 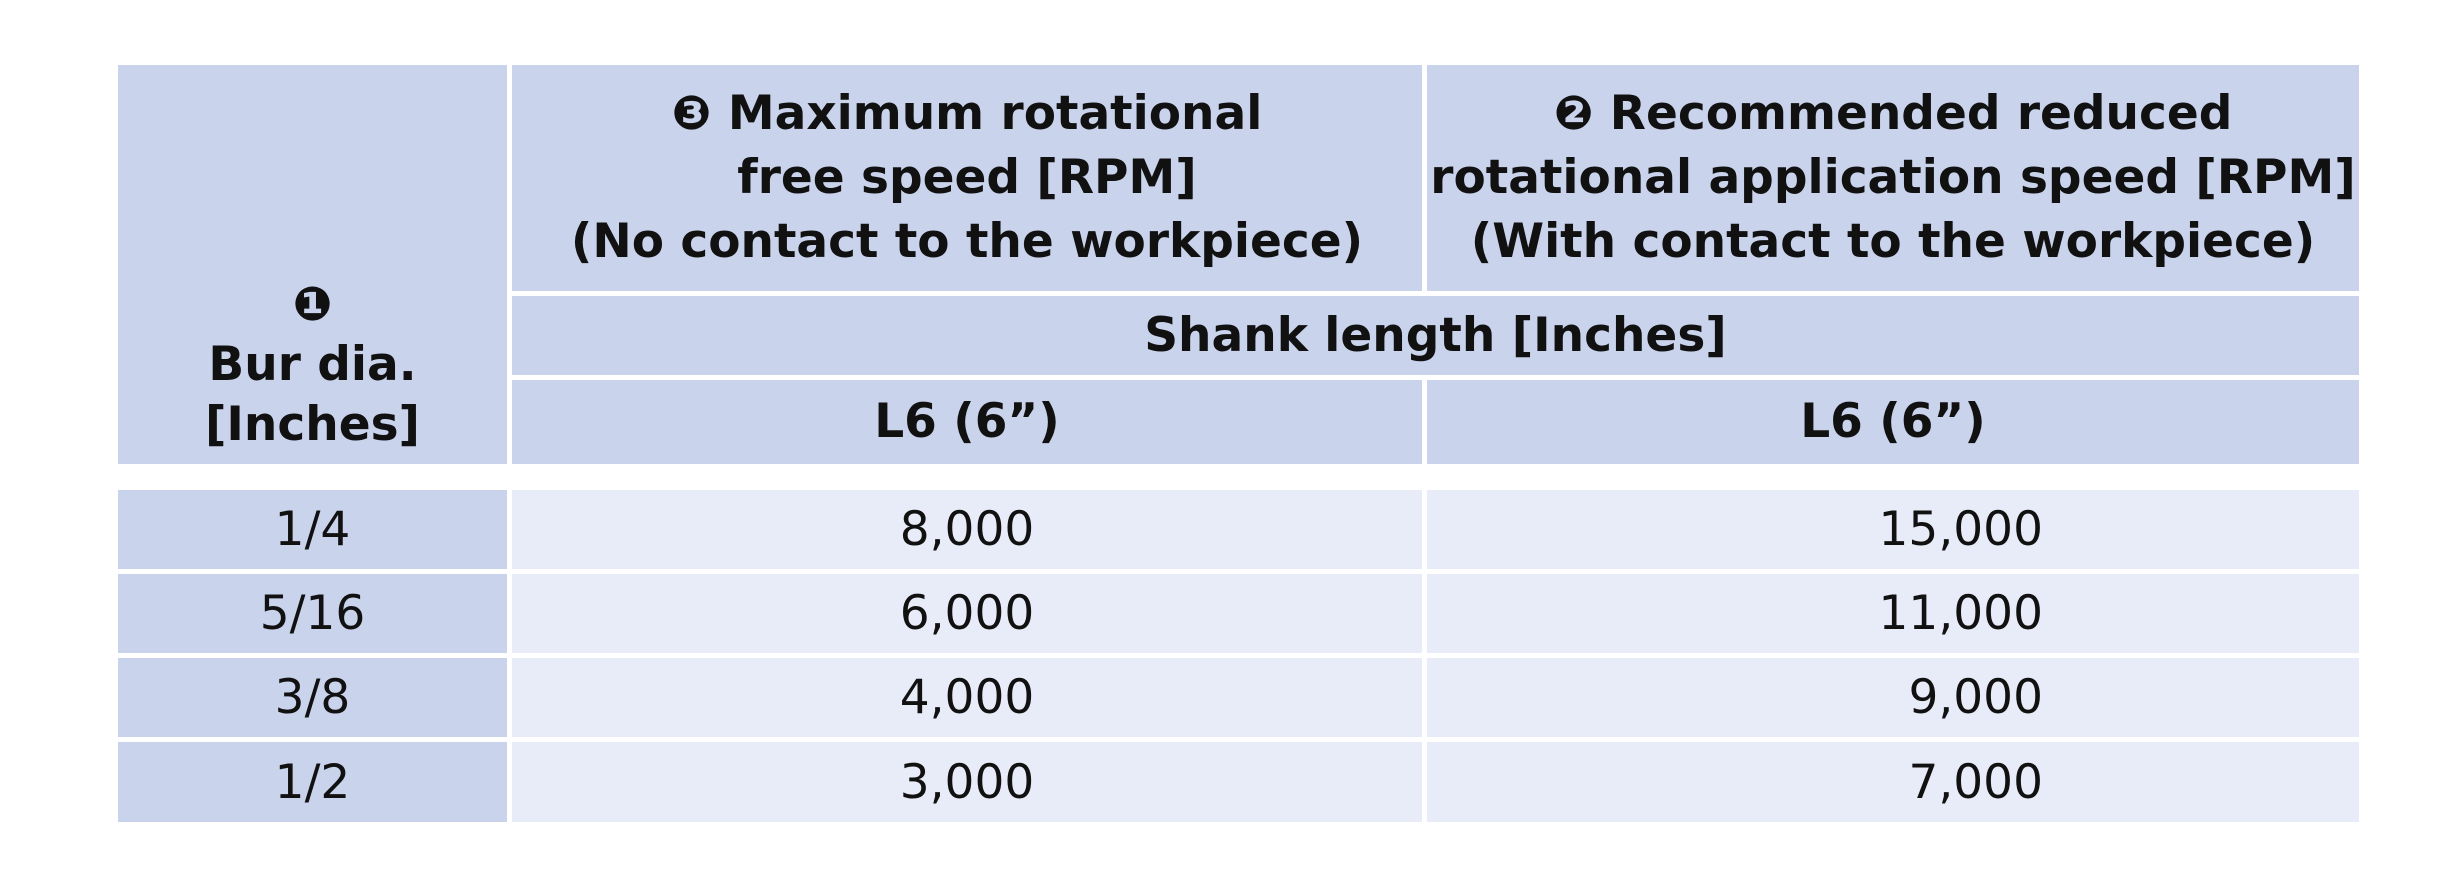 I want to click on header-recommended-speed-line2: rotational application speed [RPM], so click(x=1893, y=177).